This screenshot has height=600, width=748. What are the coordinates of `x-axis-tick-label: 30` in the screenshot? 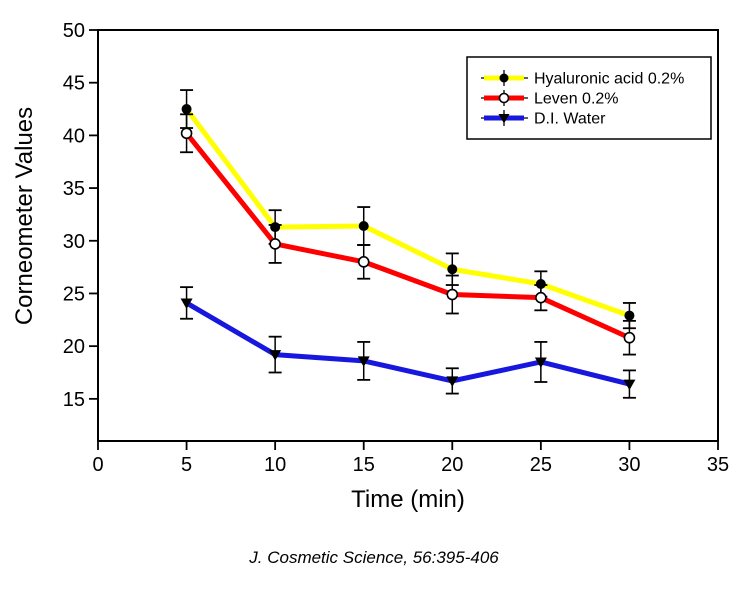 It's located at (629, 465).